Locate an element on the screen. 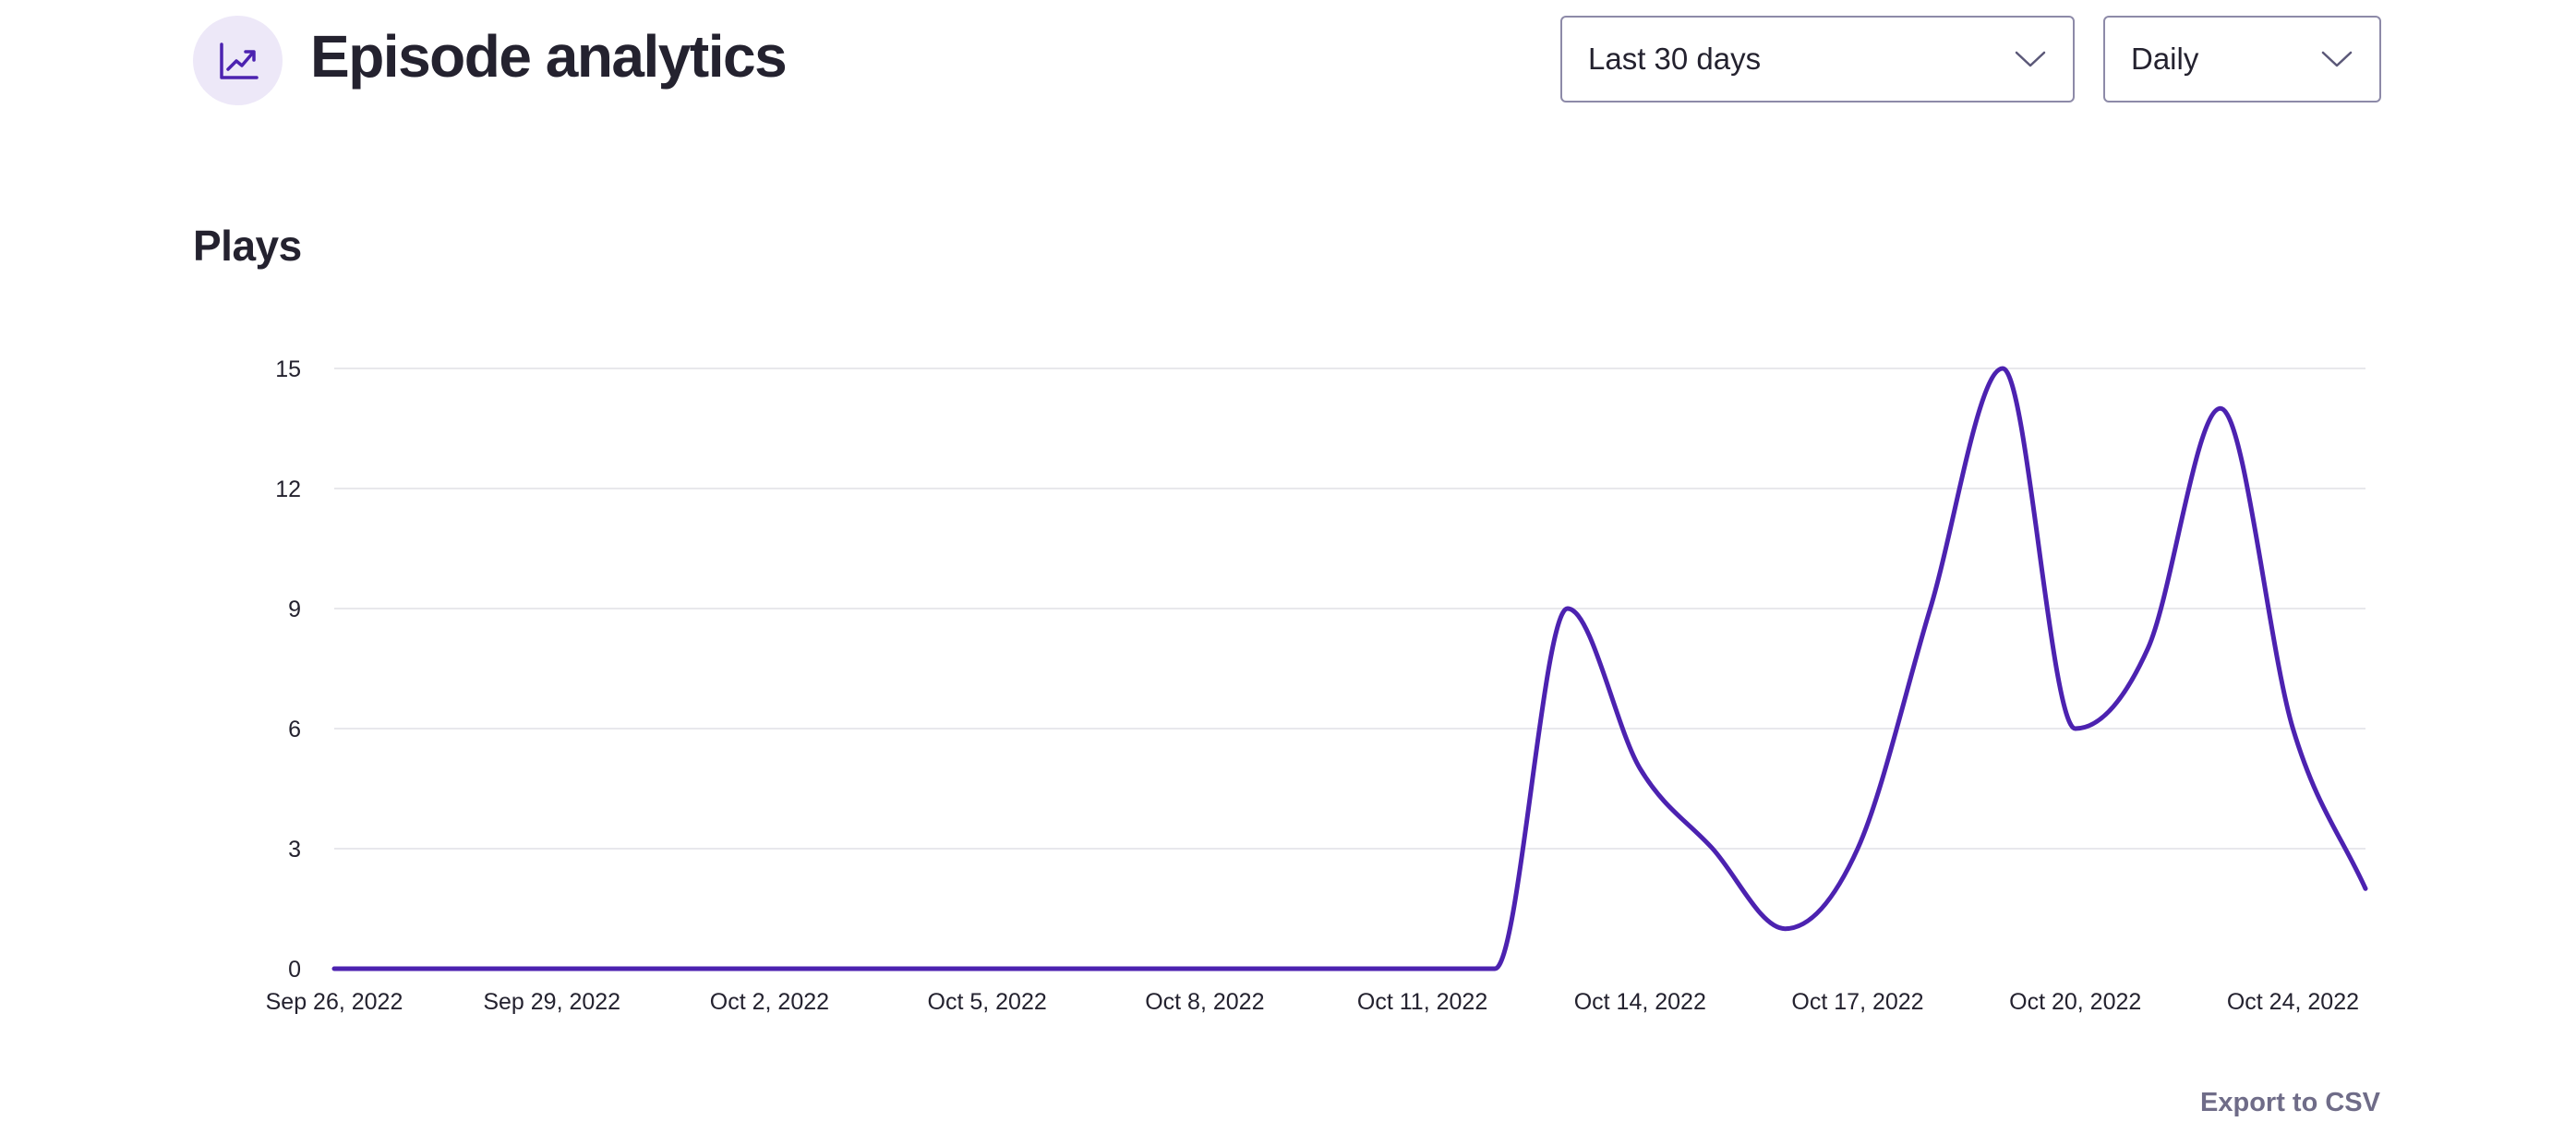 The image size is (2576, 1134). x-tick-label: Sep 26, 2022 is located at coordinates (334, 1002).